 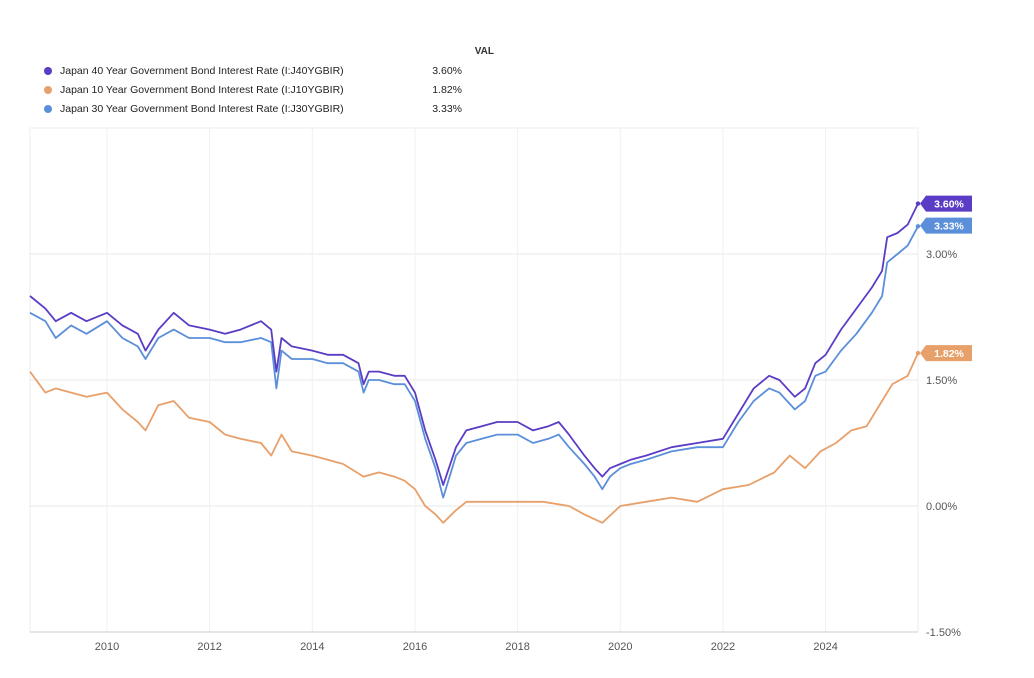 I want to click on x-tick-label: 2012, so click(x=209, y=647).